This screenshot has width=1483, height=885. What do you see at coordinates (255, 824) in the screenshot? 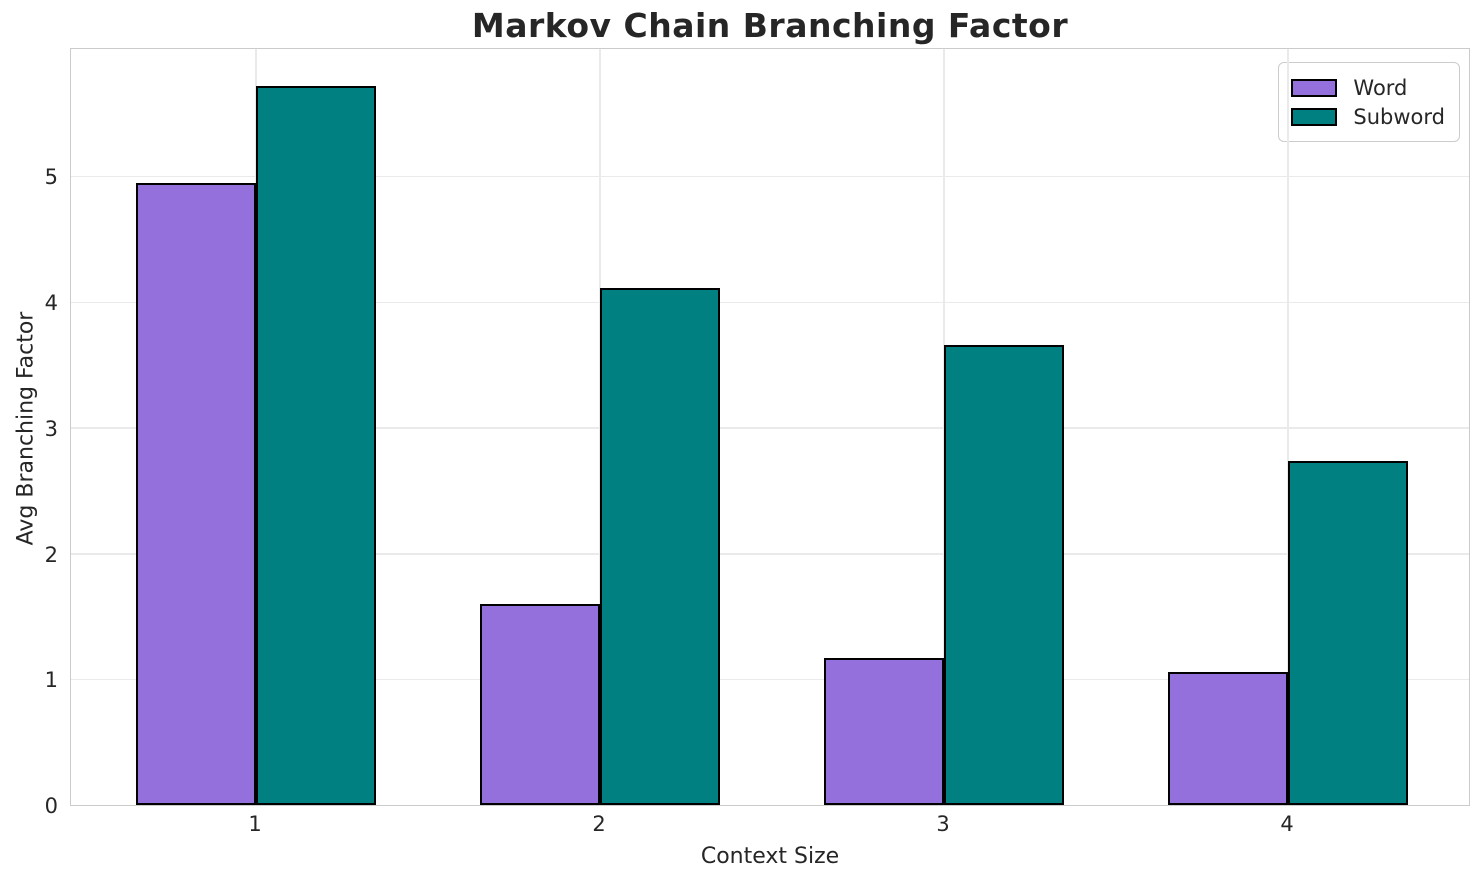
I see `x-tick-1: 1` at bounding box center [255, 824].